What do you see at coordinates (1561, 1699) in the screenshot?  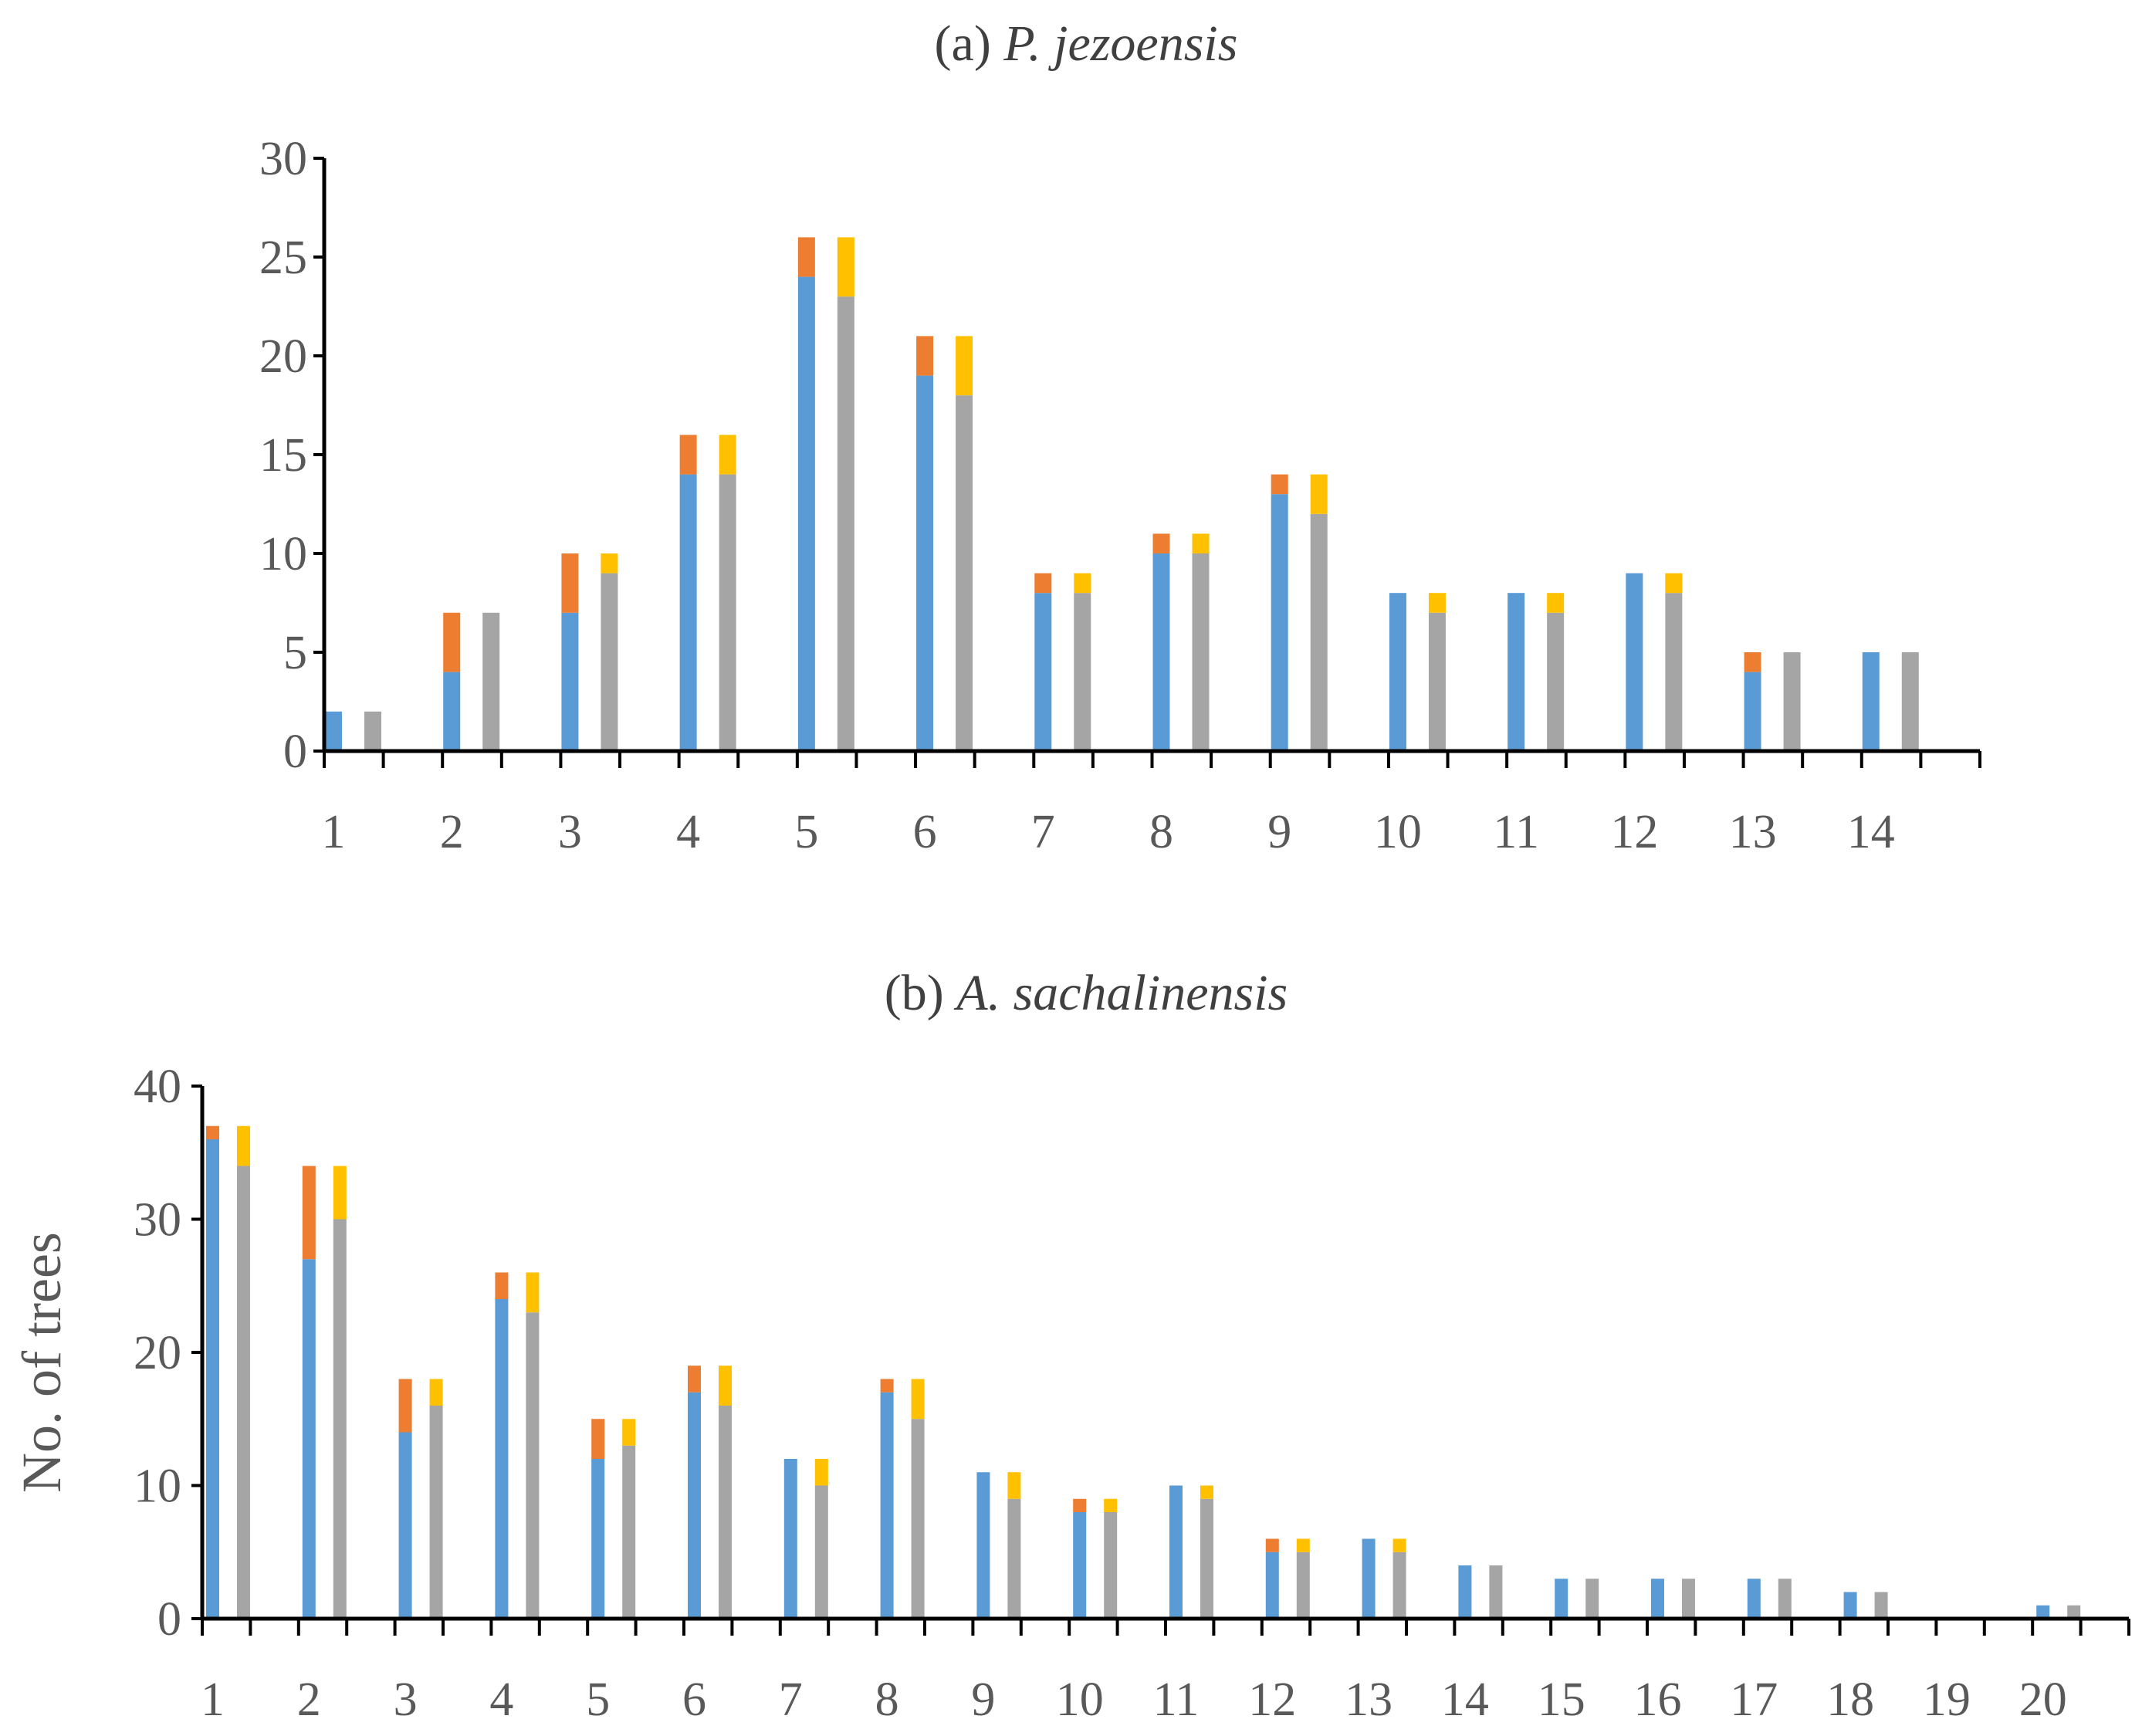 I see `panel-b-x-tick-label: 15` at bounding box center [1561, 1699].